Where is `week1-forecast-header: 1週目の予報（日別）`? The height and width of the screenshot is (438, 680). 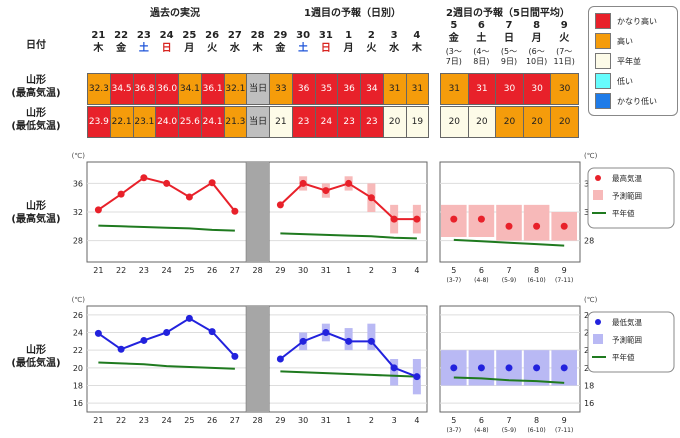
week1-forecast-header: 1週目の予報（日別） is located at coordinates (352, 13).